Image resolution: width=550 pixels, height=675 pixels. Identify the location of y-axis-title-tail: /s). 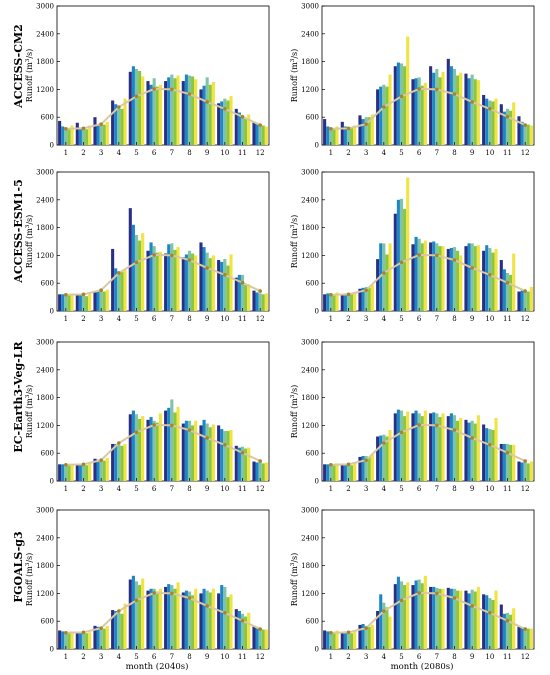
(294, 220).